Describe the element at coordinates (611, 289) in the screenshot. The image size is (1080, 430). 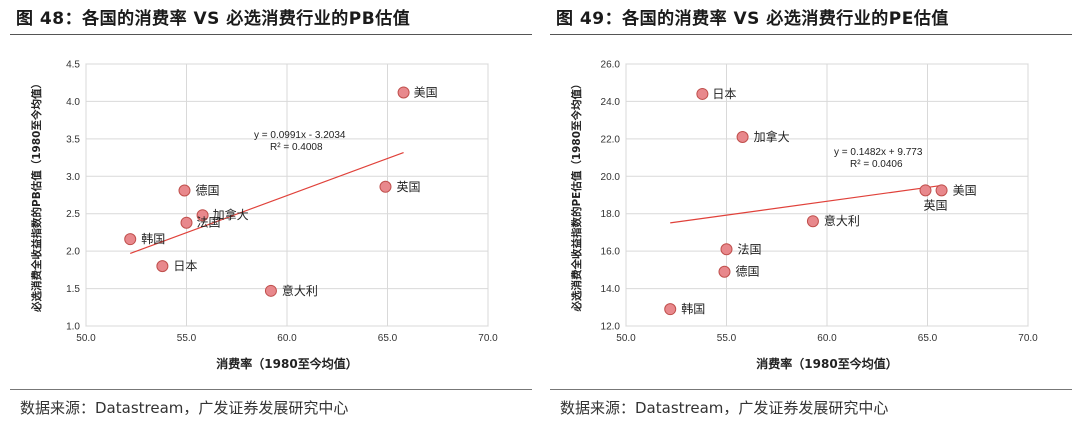
I see `y-tick-label: 14.0` at that location.